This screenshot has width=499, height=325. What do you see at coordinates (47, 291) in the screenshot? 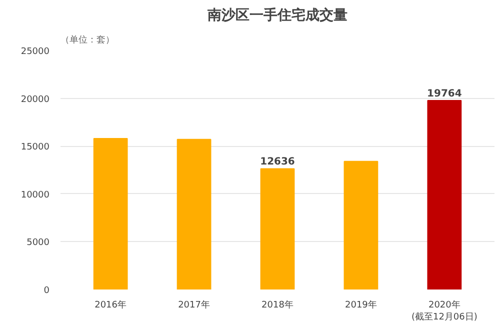
I see `y-tick-label: 0` at bounding box center [47, 291].